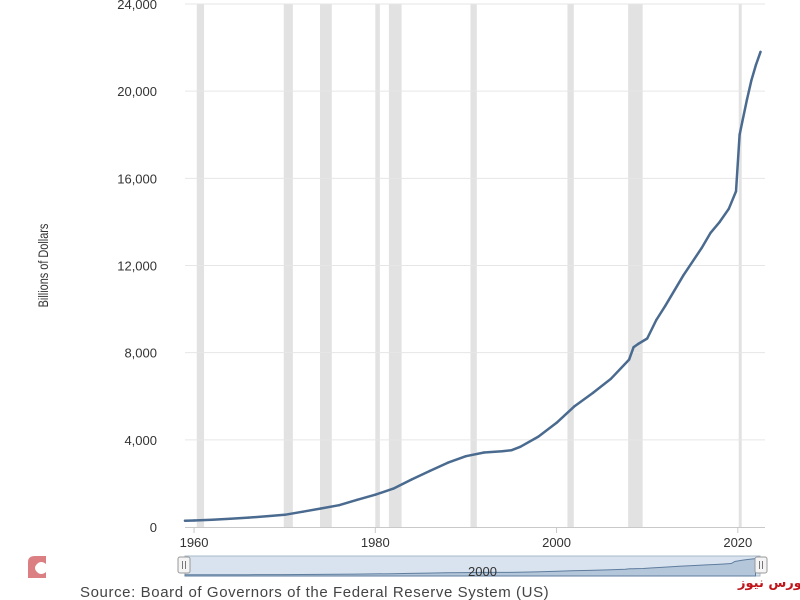 Image resolution: width=800 pixels, height=600 pixels. I want to click on navigator-handle-right, so click(761, 565).